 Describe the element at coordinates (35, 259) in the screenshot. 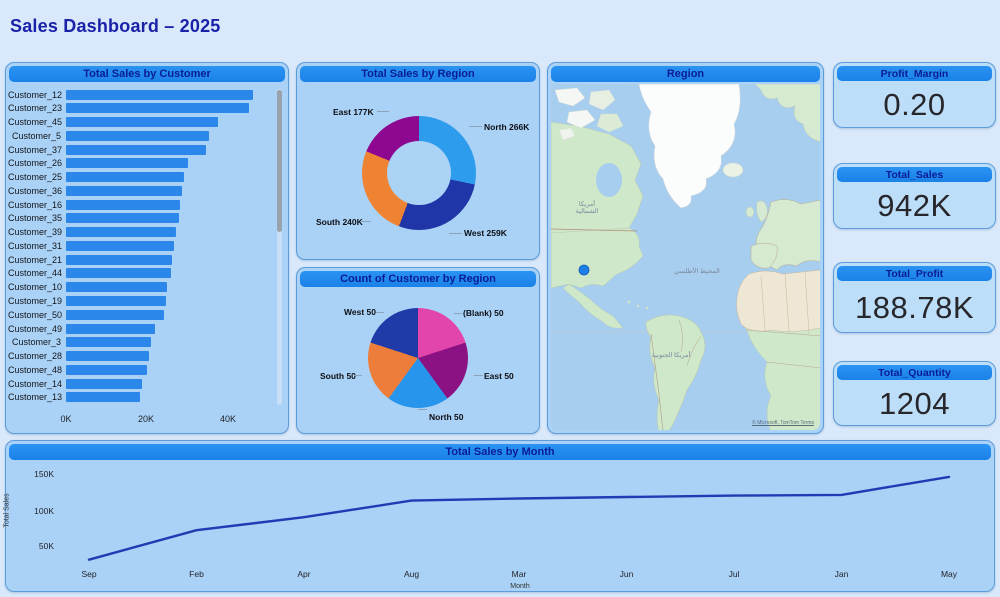

I see `customer-label: Customer_21` at that location.